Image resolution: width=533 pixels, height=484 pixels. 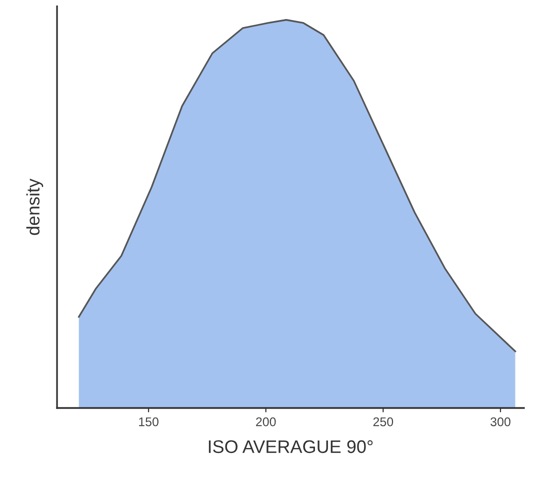 I want to click on x-tick-label: 200, so click(x=266, y=421).